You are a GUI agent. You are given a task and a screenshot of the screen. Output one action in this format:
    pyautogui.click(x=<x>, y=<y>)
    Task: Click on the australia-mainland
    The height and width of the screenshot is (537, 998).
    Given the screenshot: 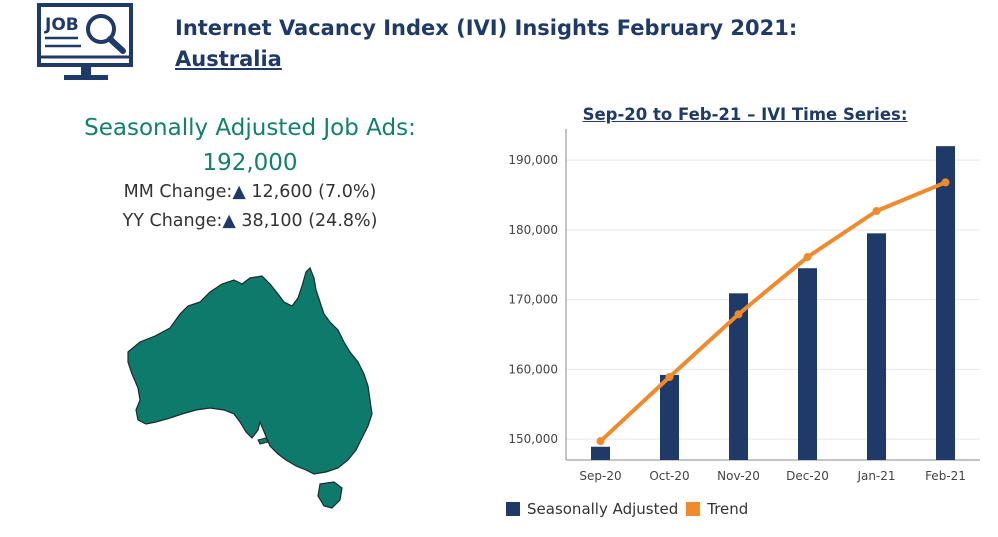 What is the action you would take?
    pyautogui.click(x=250, y=370)
    